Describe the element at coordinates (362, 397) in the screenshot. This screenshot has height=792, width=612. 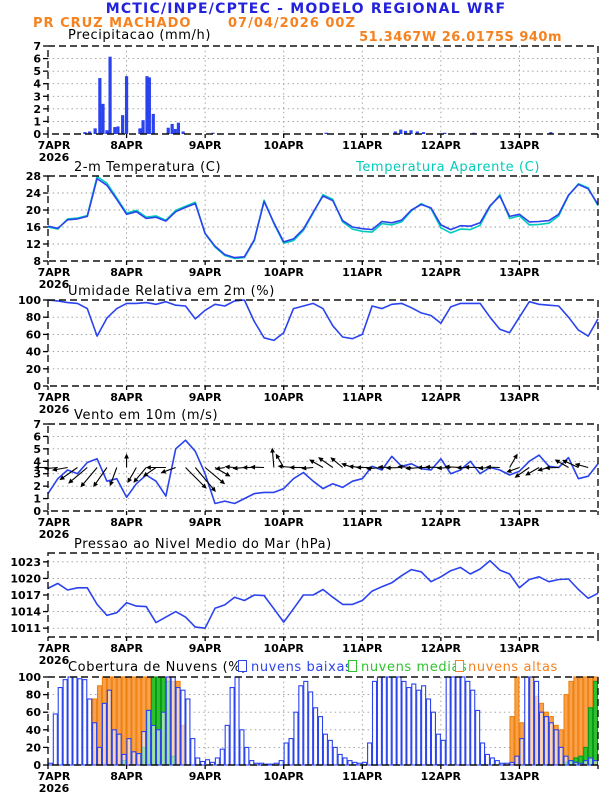
I see `x-tick-label: 11APR` at that location.